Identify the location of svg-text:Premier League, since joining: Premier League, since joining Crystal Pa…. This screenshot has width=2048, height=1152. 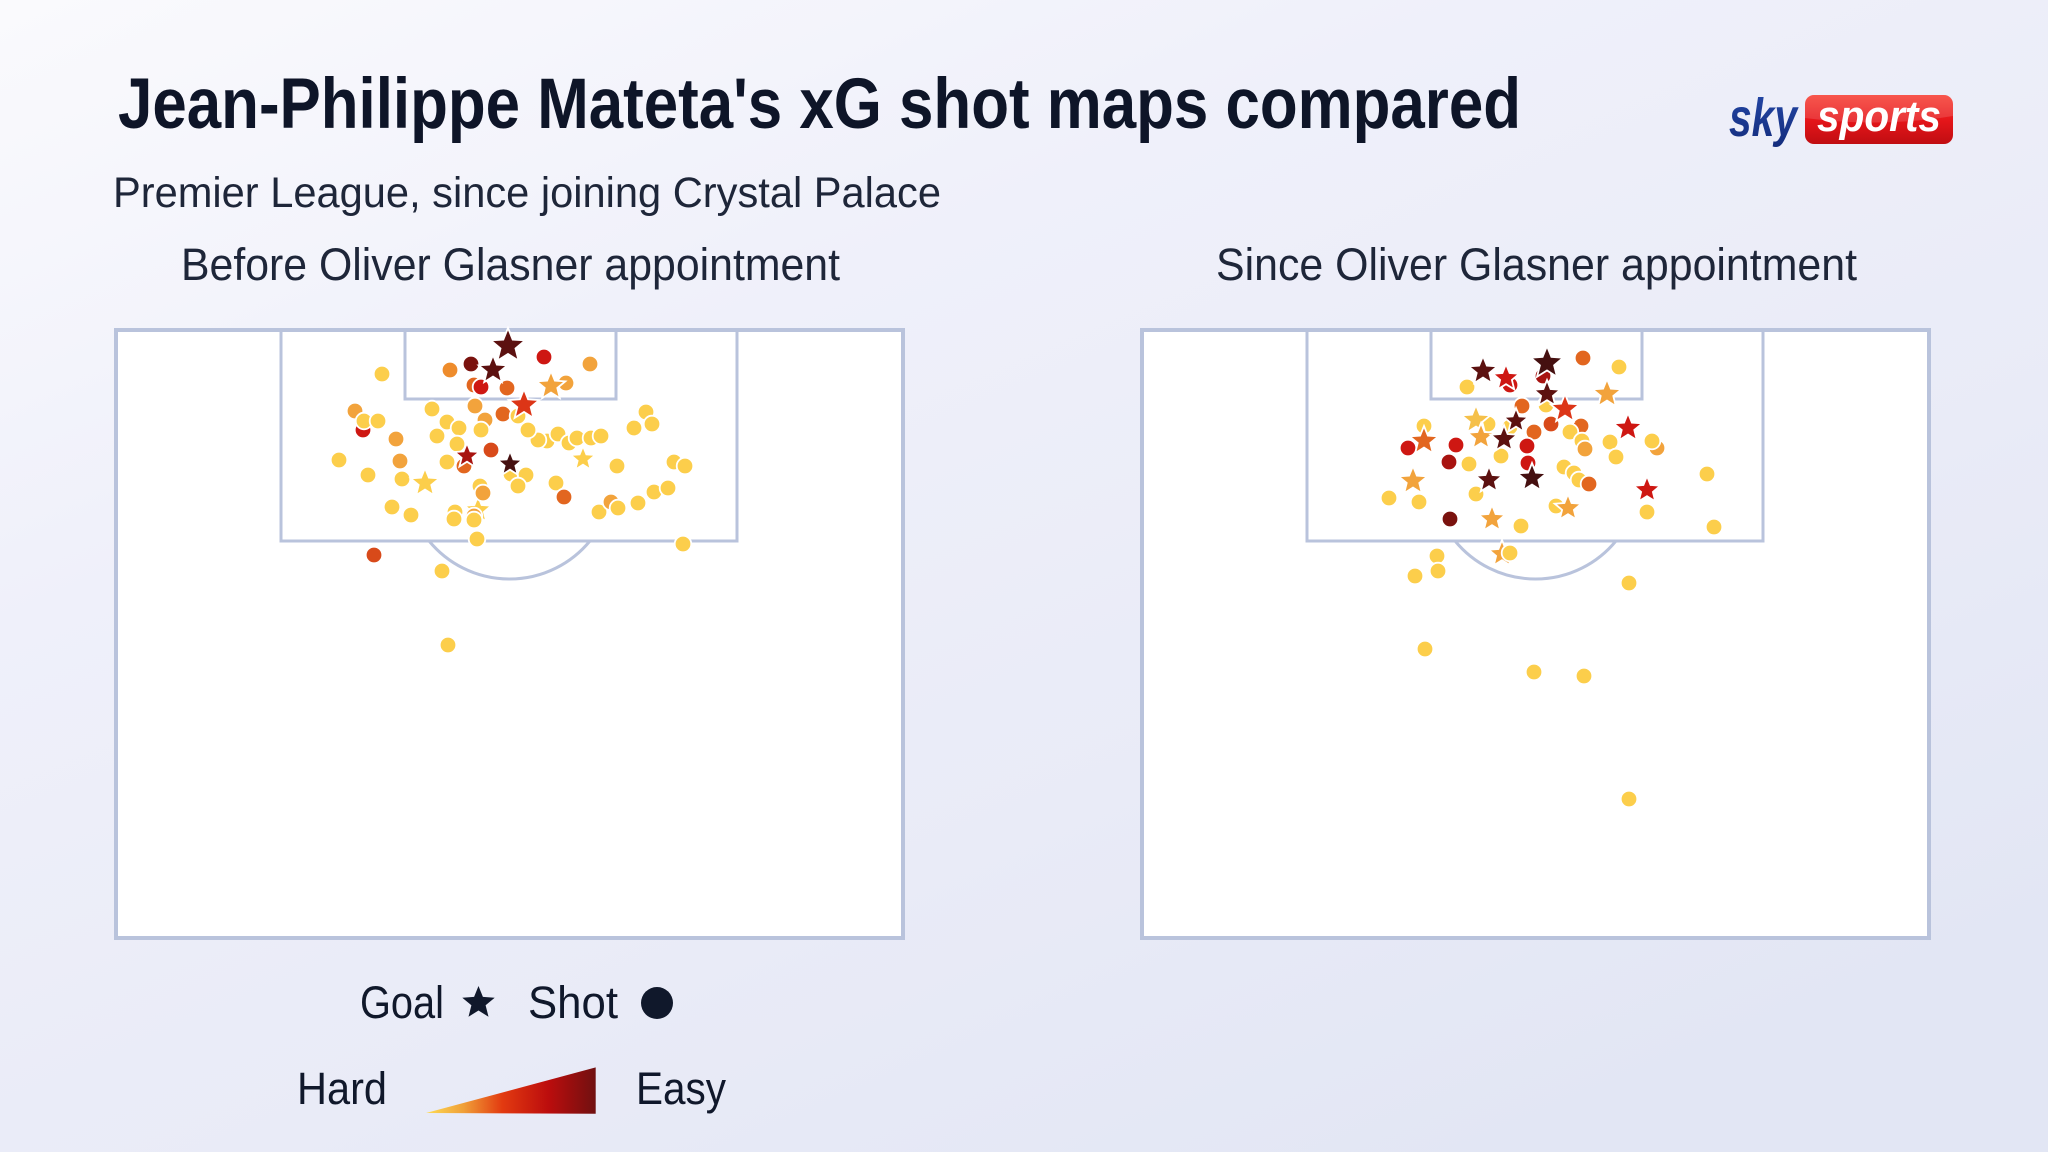
(527, 193).